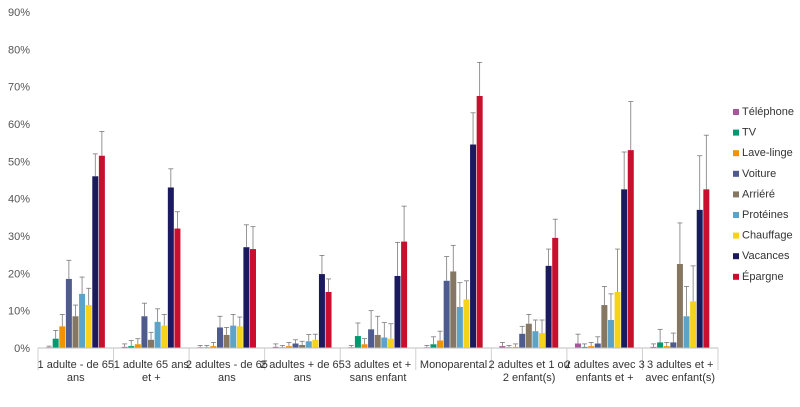 The width and height of the screenshot is (800, 407). I want to click on y-tick-label: 20%, so click(19, 274).